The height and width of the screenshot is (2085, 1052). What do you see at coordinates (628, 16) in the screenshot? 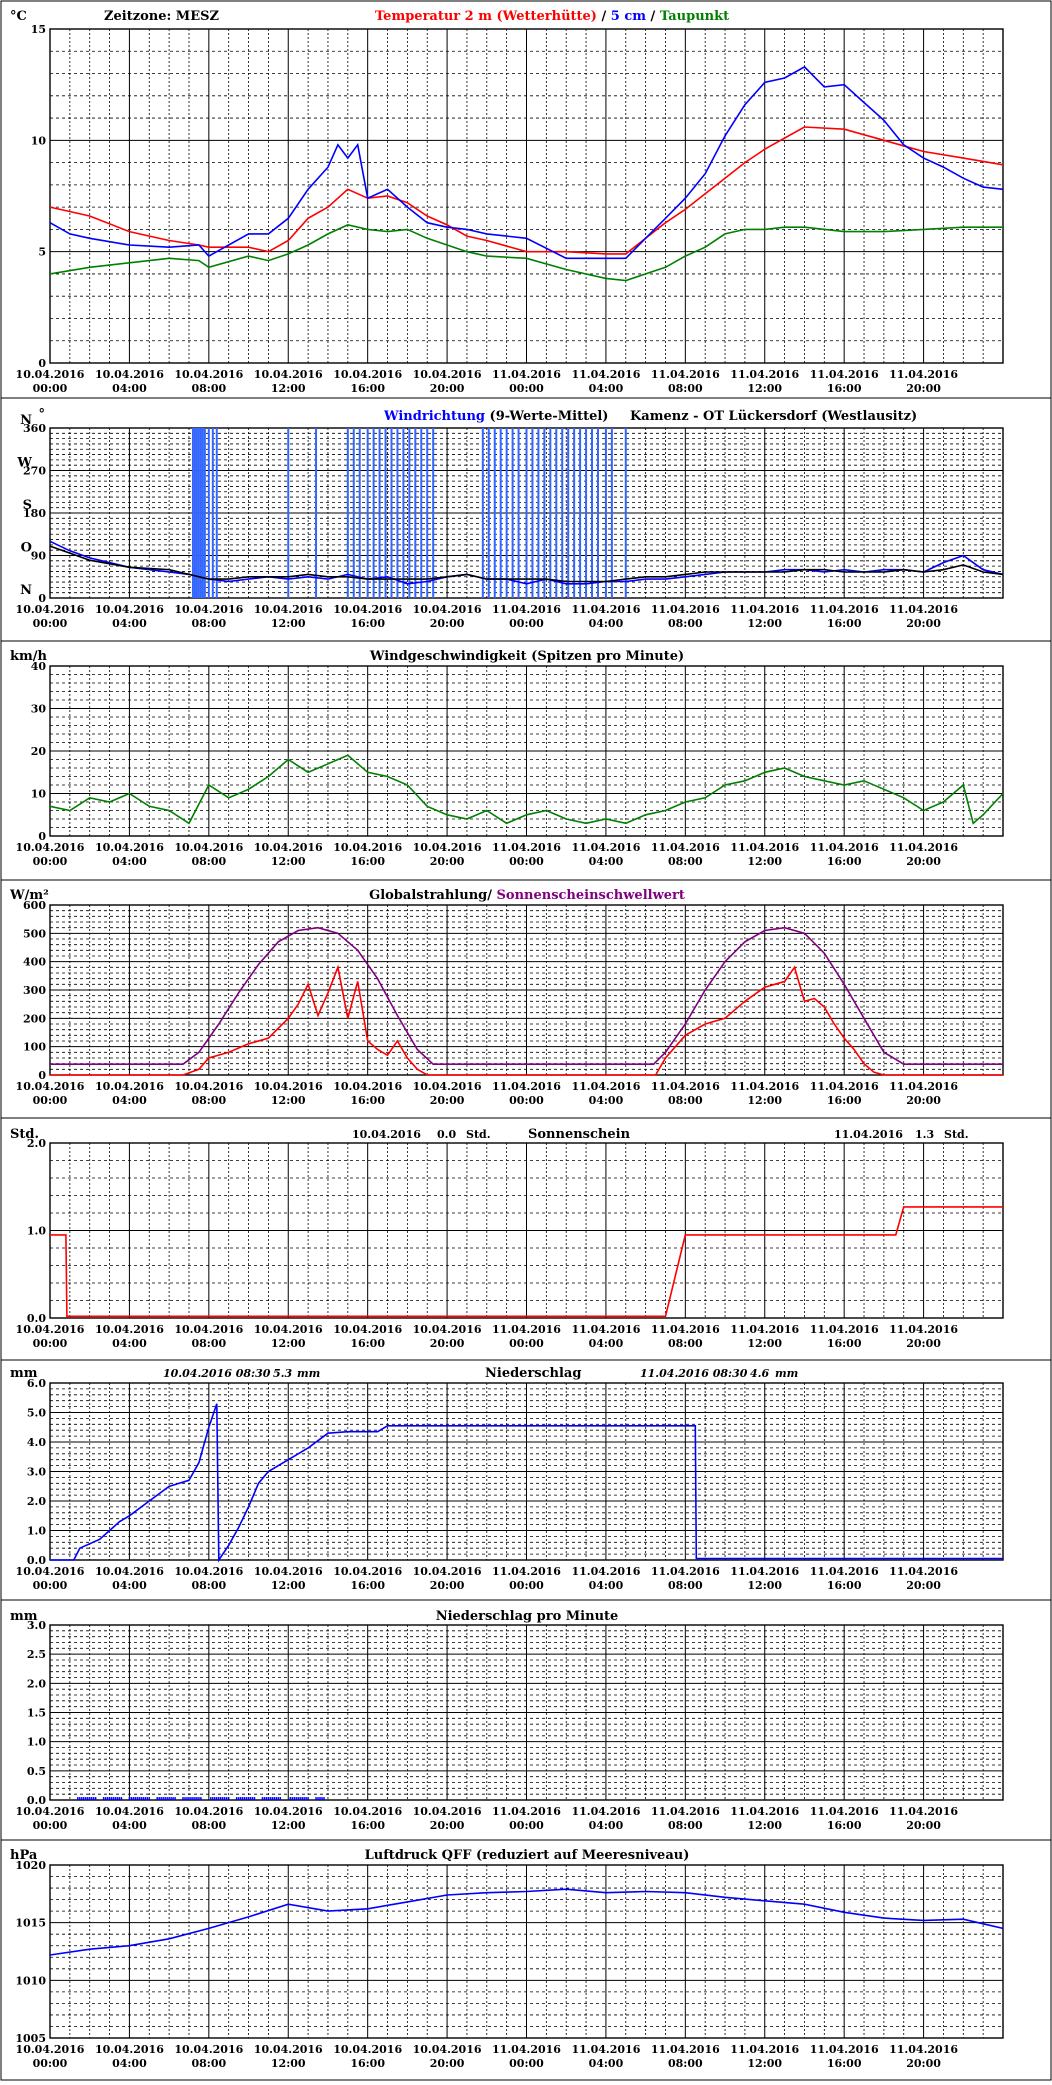
I see `title-part-2: 5 cm` at bounding box center [628, 16].